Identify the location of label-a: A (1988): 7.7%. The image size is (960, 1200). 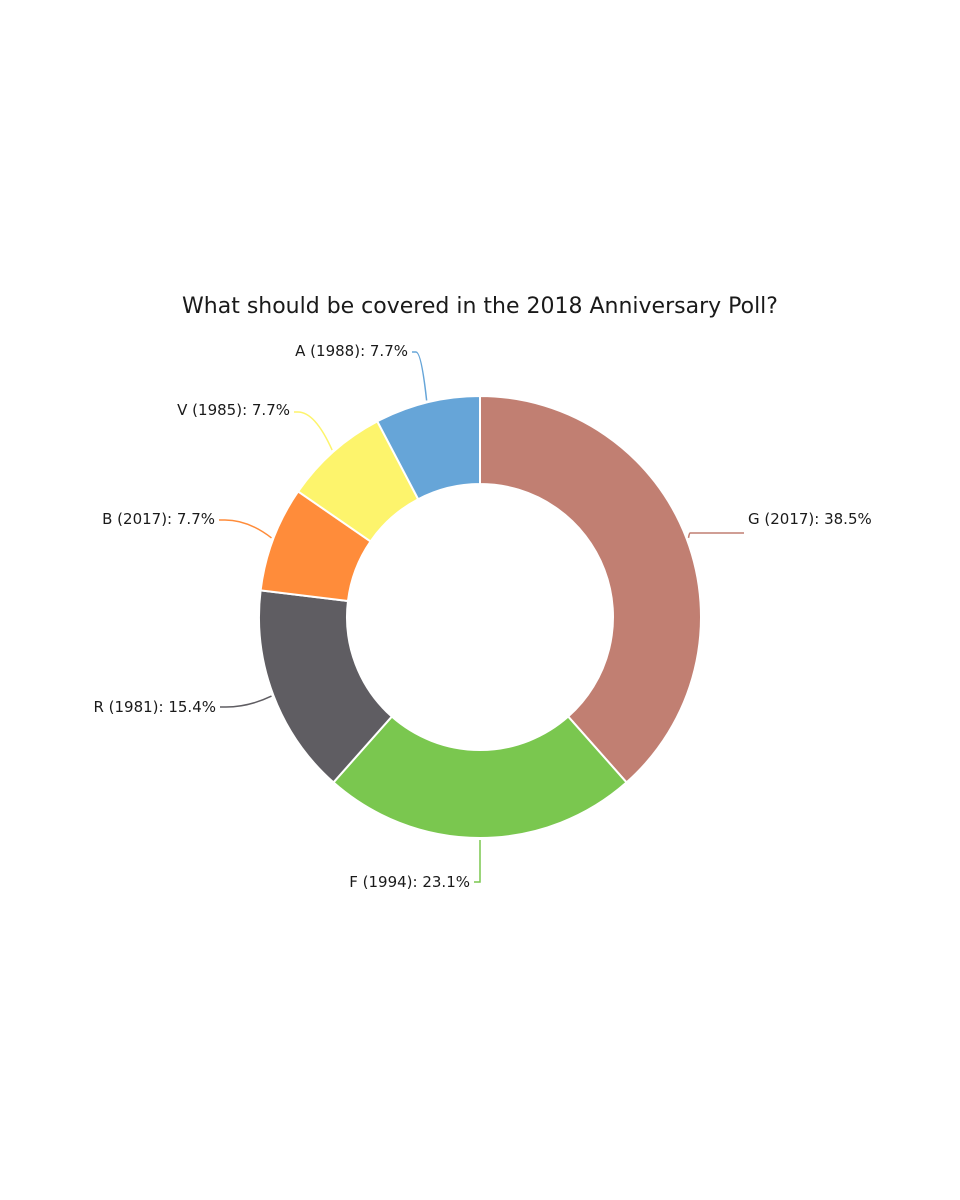
(351, 351).